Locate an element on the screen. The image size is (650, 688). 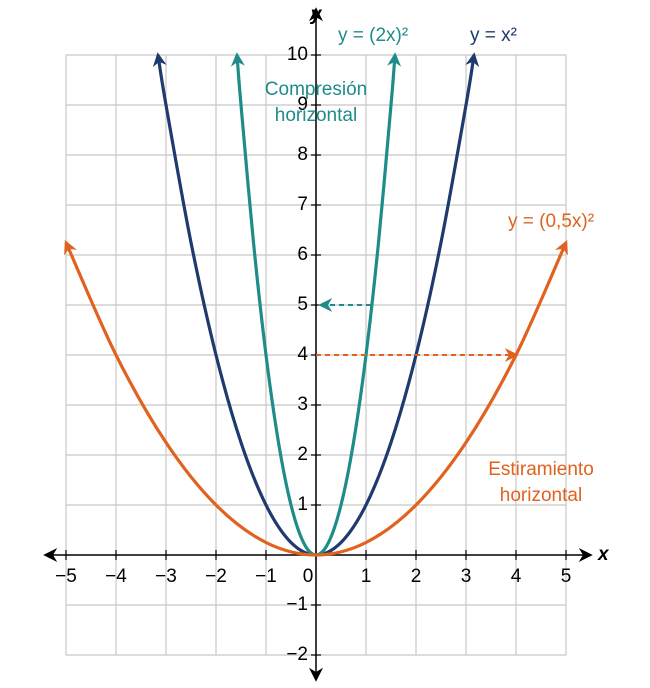
x-tick-label: −2 is located at coordinates (216, 576).